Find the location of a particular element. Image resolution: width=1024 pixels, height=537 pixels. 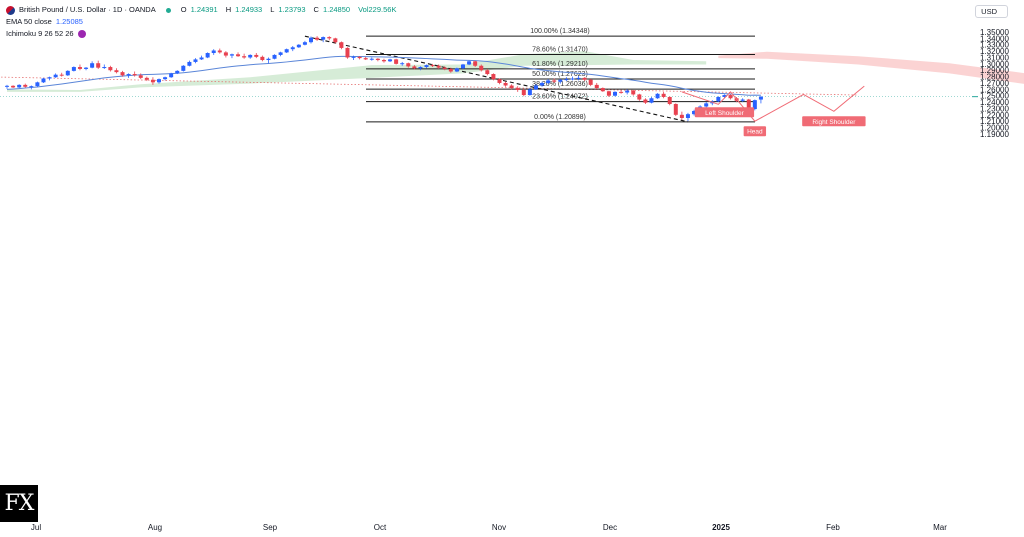

y-axis-tick-label: 1.34000 is located at coordinates (994, 38).